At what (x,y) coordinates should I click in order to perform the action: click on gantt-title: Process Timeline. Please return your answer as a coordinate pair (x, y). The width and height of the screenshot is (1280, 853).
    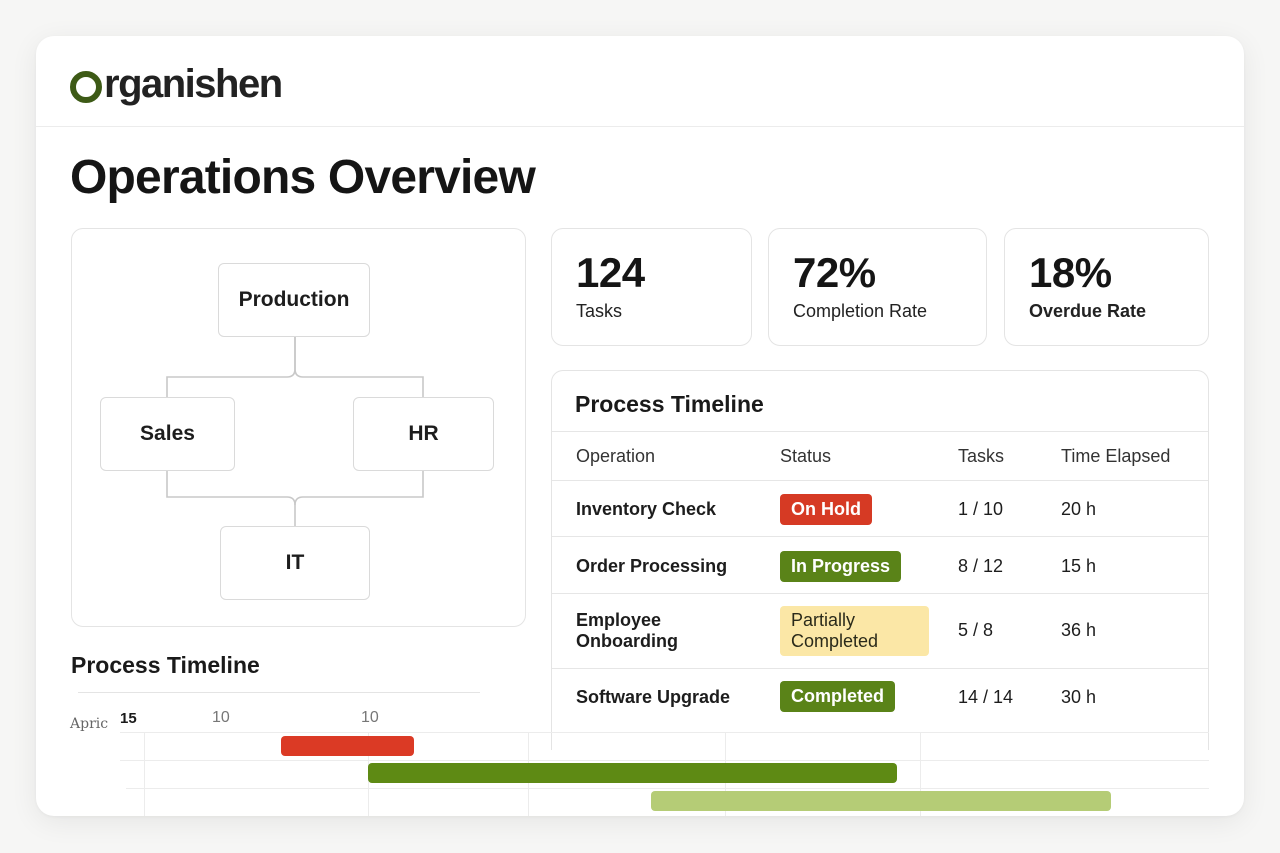
    Looking at the image, I should click on (165, 665).